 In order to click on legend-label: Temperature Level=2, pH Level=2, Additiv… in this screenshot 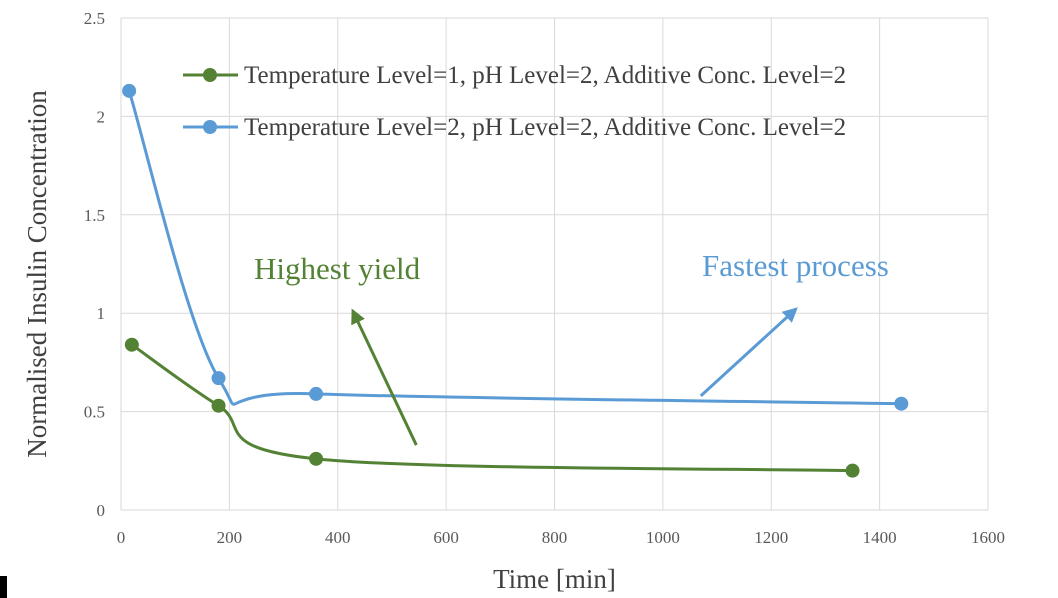, I will do `click(545, 127)`.